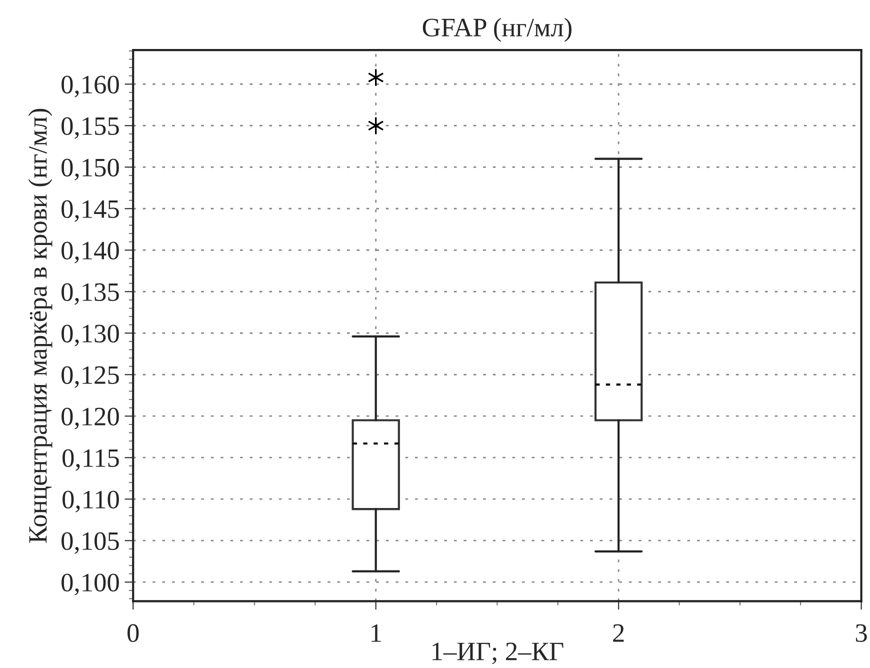 The width and height of the screenshot is (870, 668). Describe the element at coordinates (861, 633) in the screenshot. I see `x-tick-label: 3` at that location.